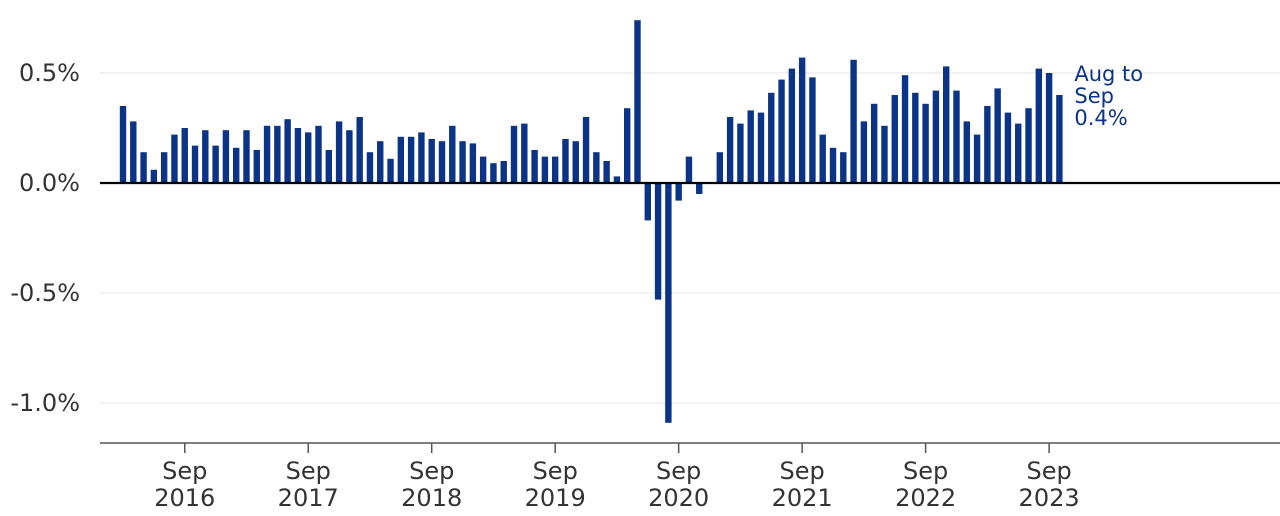 The width and height of the screenshot is (1280, 516). I want to click on x-tick-year: 2021, so click(802, 498).